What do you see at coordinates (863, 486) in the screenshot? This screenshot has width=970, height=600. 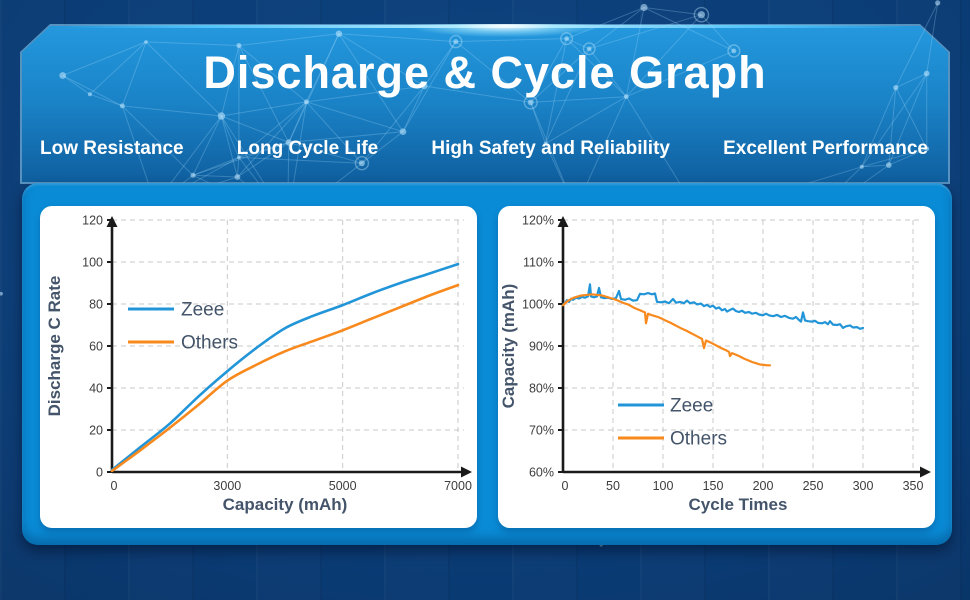 I see `x-tick-label: 300` at bounding box center [863, 486].